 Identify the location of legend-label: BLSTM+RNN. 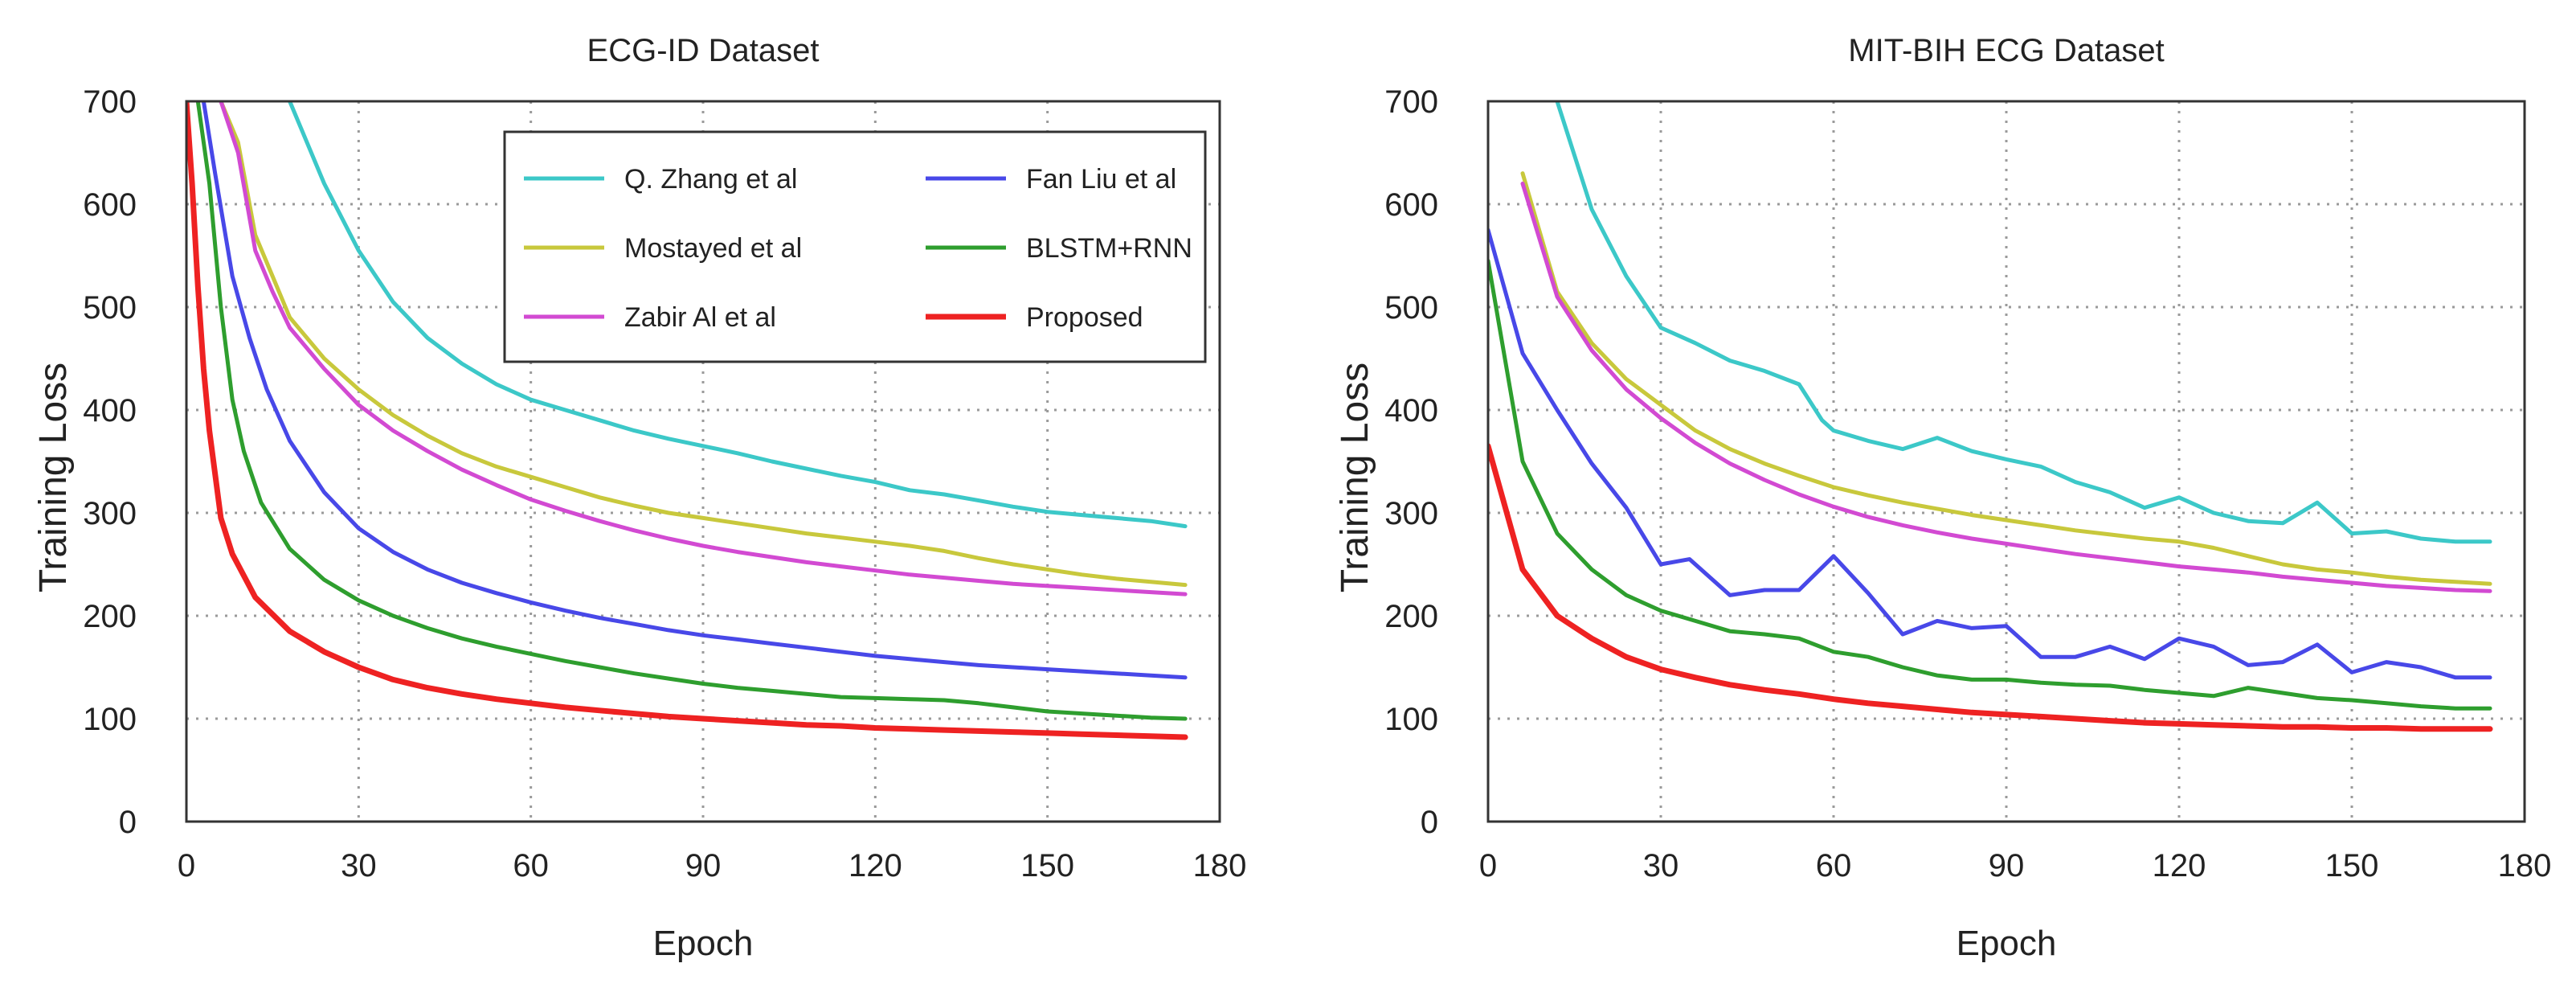
(1109, 248).